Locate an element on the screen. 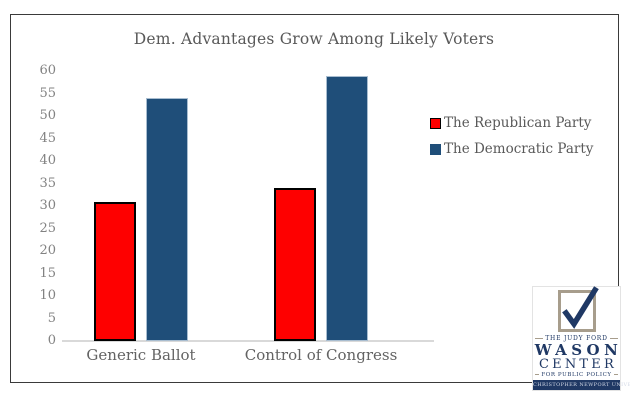  y-tick-label-5: 5 is located at coordinates (51, 318).